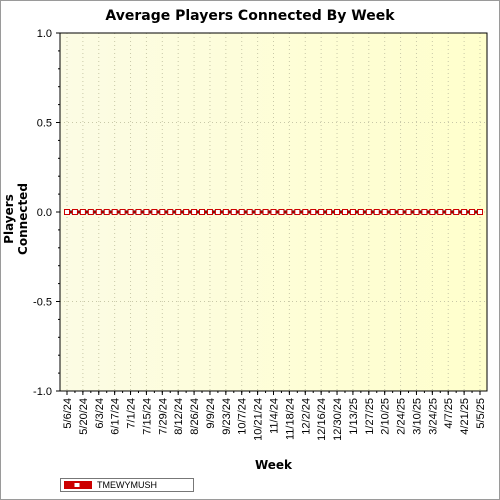  What do you see at coordinates (16, 219) in the screenshot?
I see `y-axis-label: Players Connected` at bounding box center [16, 219].